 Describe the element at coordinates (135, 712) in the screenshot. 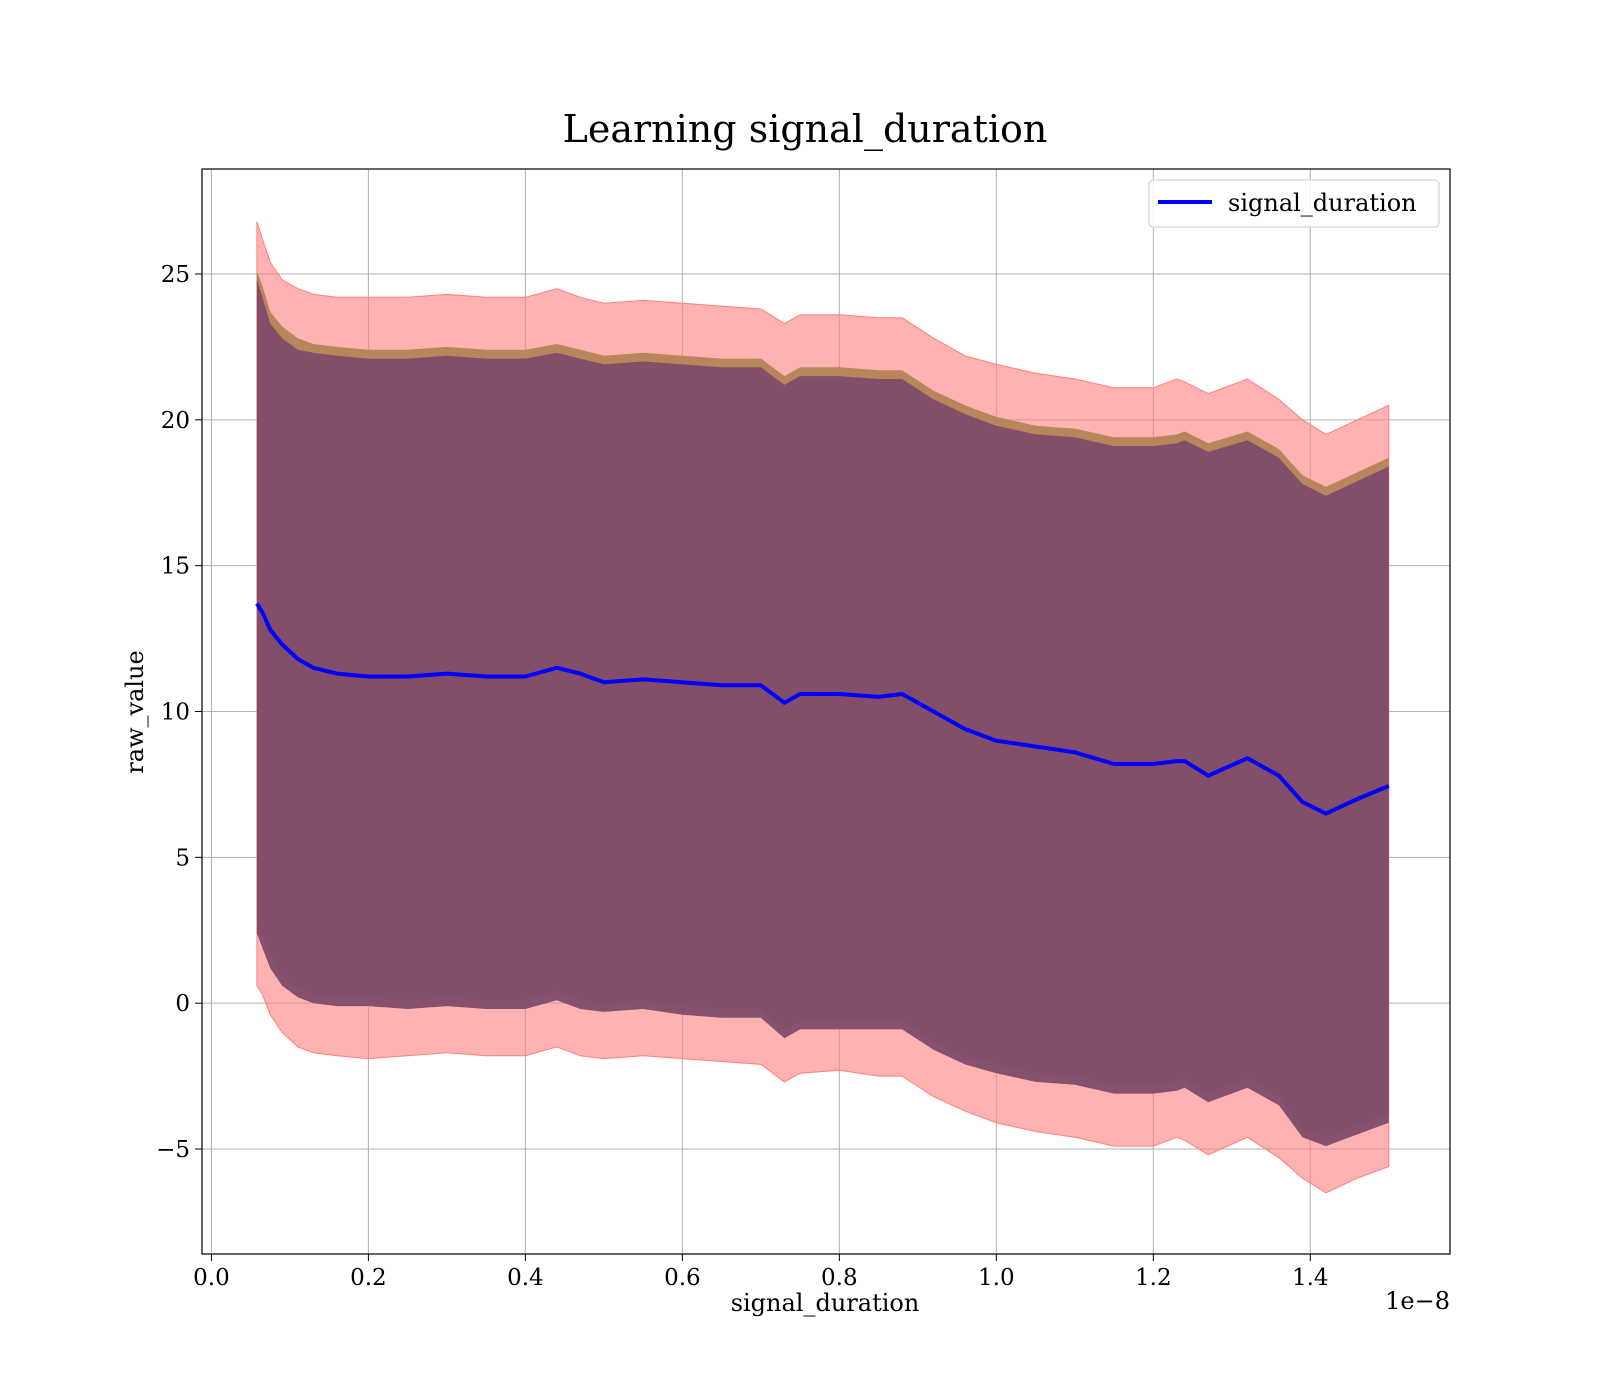

I see `y-axis-label: raw_value` at that location.